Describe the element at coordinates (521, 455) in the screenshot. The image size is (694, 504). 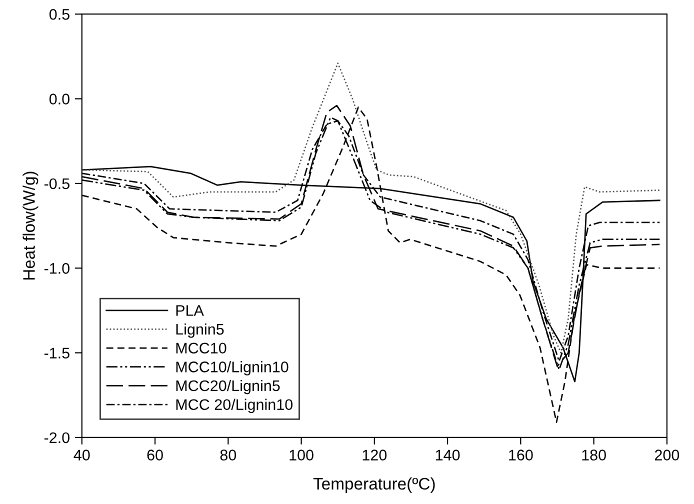
I see `x-tick-label: 160` at that location.